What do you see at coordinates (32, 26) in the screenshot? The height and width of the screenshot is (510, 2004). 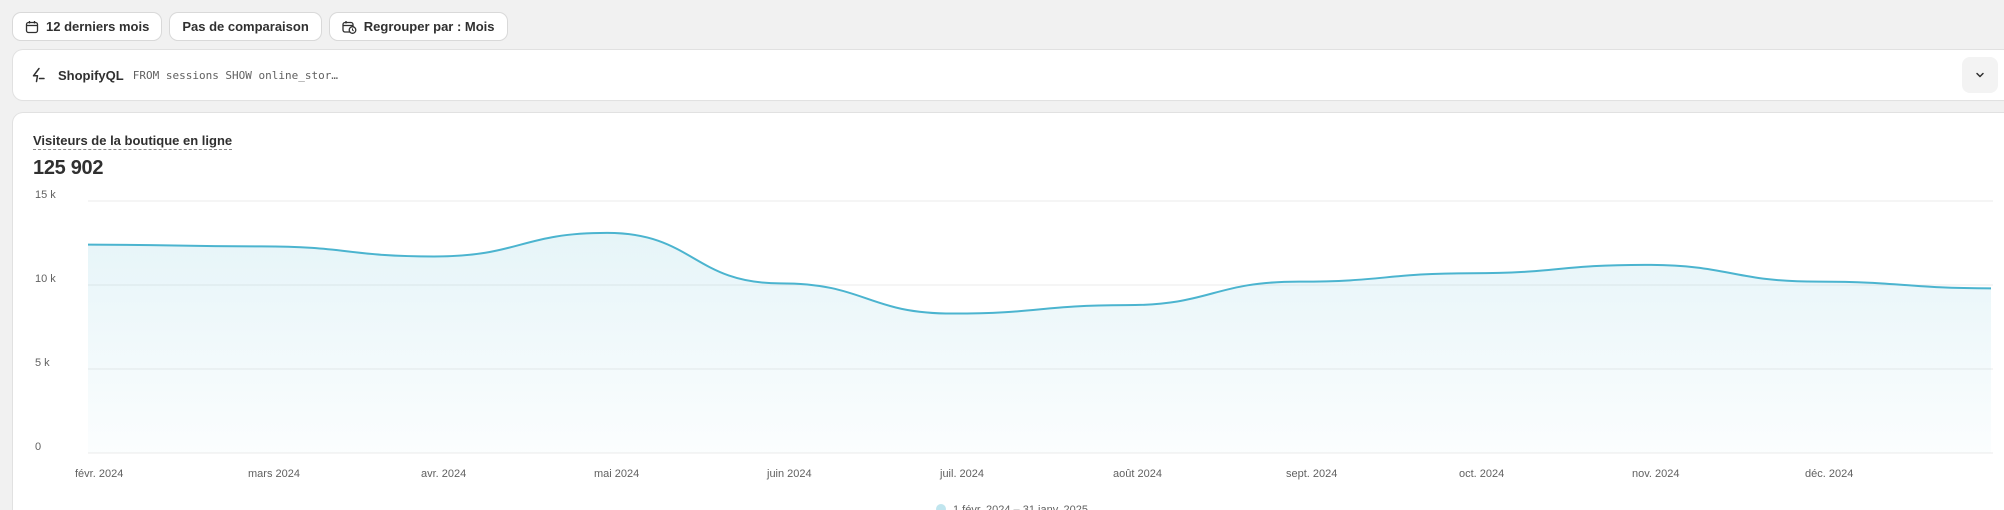 I see `calendar-icon` at bounding box center [32, 26].